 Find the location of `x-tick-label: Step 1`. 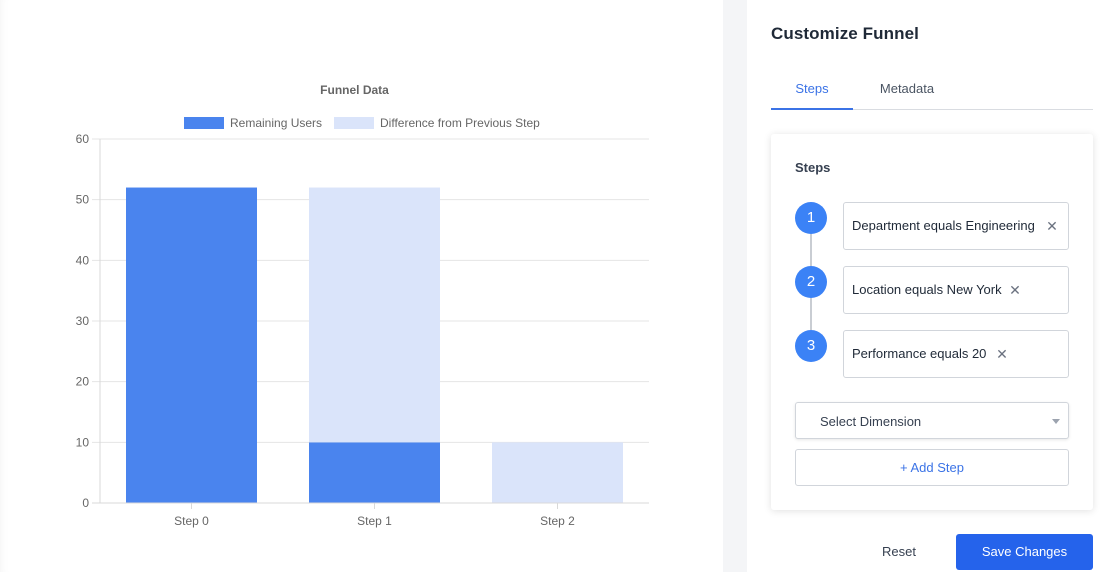

x-tick-label: Step 1 is located at coordinates (374, 521).